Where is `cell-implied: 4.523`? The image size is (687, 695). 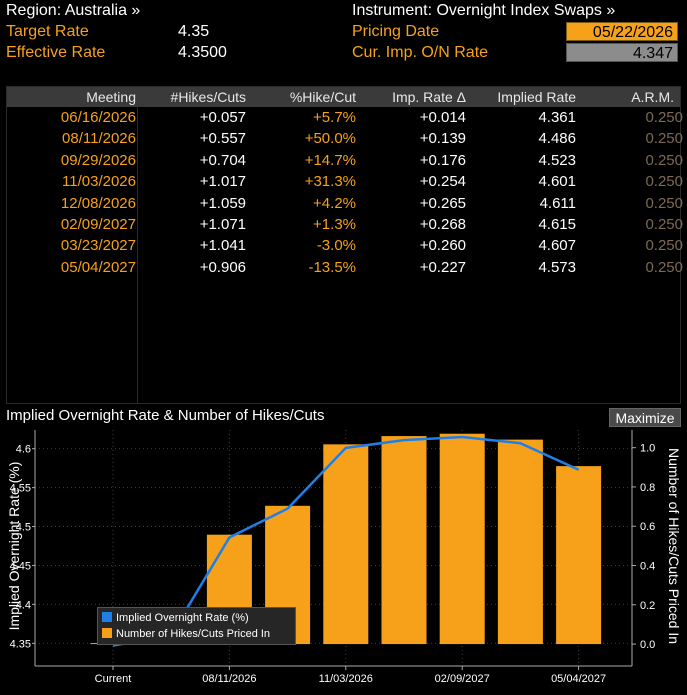
cell-implied: 4.523 is located at coordinates (557, 160).